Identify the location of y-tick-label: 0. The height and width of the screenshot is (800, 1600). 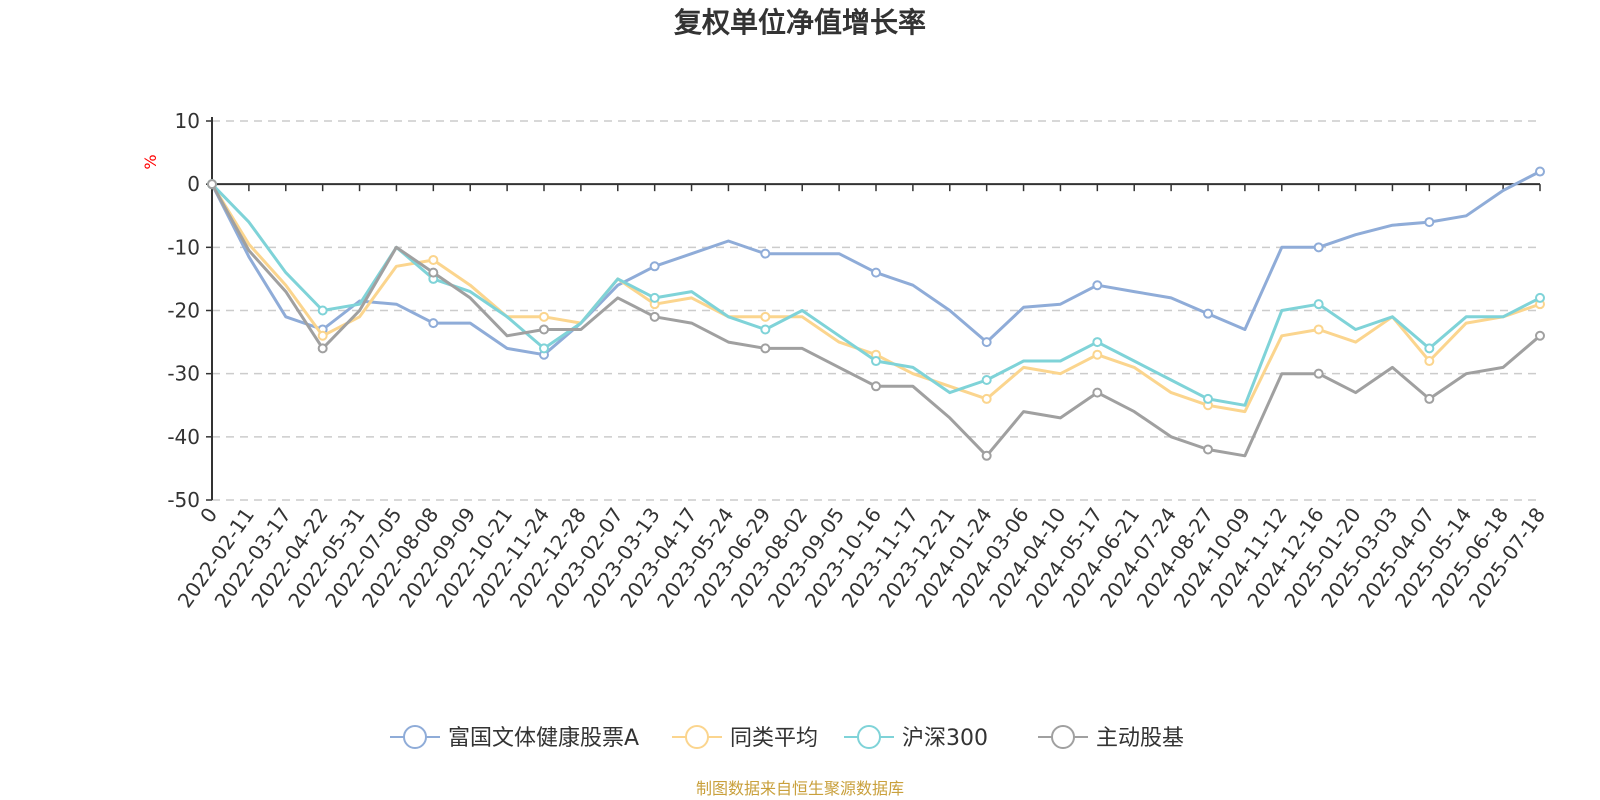
(193, 184).